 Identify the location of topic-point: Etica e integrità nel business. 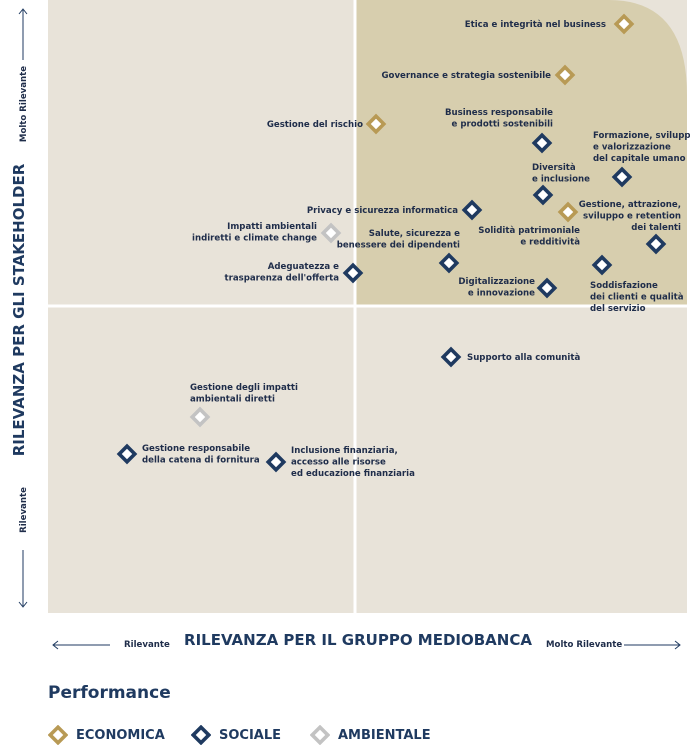
(550, 24).